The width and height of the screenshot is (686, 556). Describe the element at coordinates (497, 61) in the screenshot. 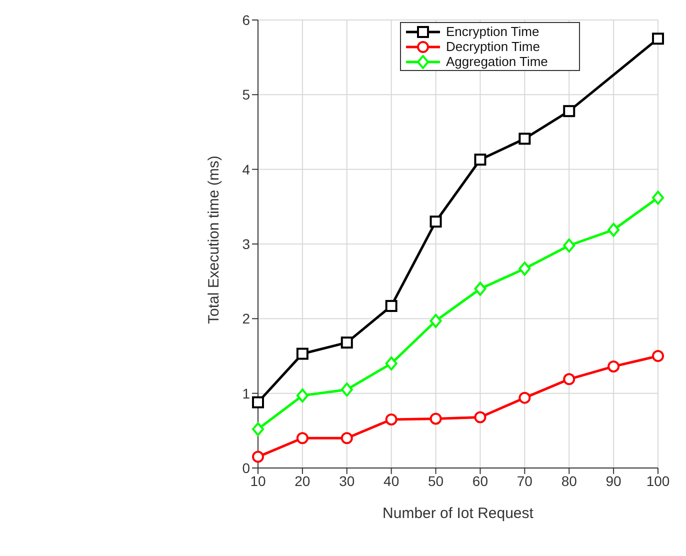

I see `legend-label: Aggregation Time` at that location.